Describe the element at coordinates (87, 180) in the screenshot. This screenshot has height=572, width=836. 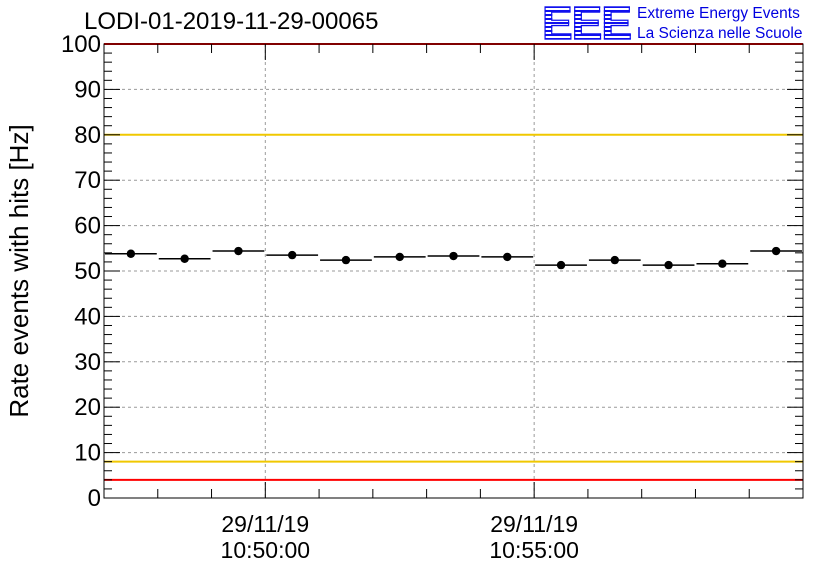
I see `y-tick-label: 70` at that location.